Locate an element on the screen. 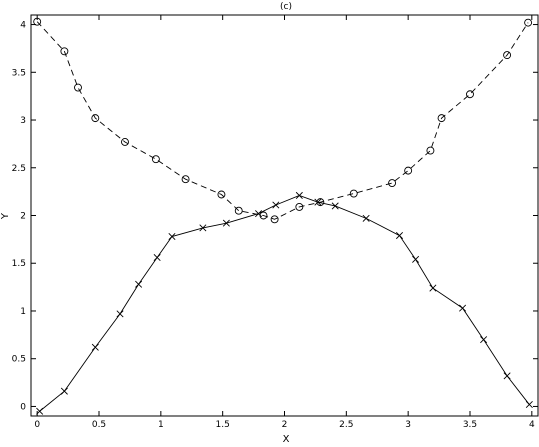 The image size is (539, 447). y-axis-label: Y is located at coordinates (5, 216).